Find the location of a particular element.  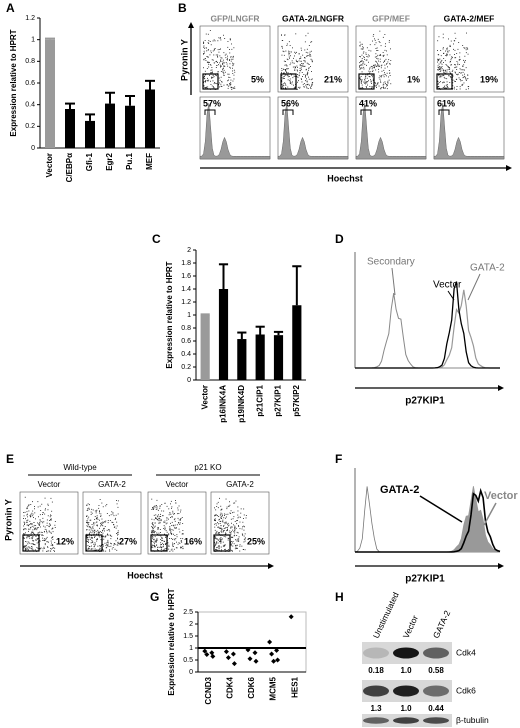

panel-label: D is located at coordinates (339, 239).